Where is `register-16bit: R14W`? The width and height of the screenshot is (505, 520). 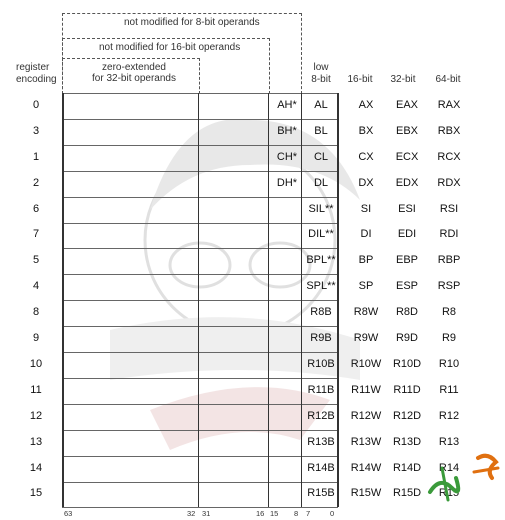 register-16bit: R14W is located at coordinates (366, 467).